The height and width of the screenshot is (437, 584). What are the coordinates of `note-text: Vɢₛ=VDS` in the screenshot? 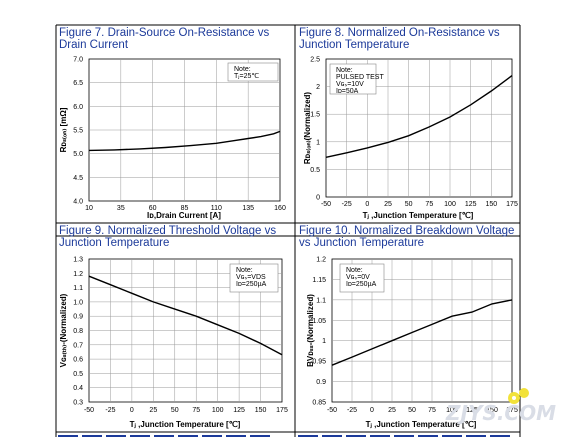 It's located at (251, 277).